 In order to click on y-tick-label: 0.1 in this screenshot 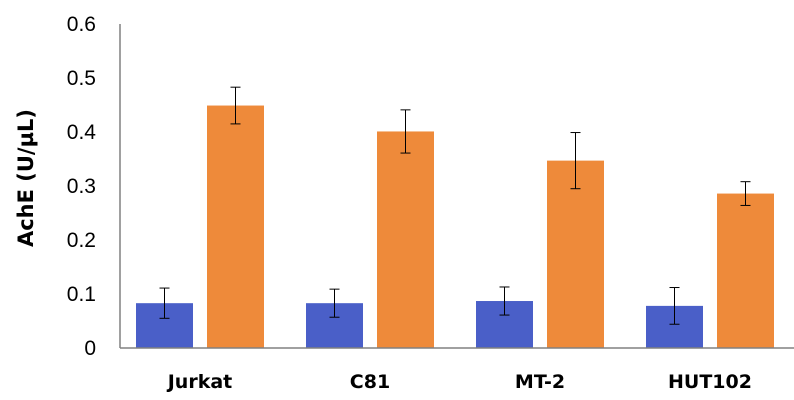, I will do `click(81, 294)`.